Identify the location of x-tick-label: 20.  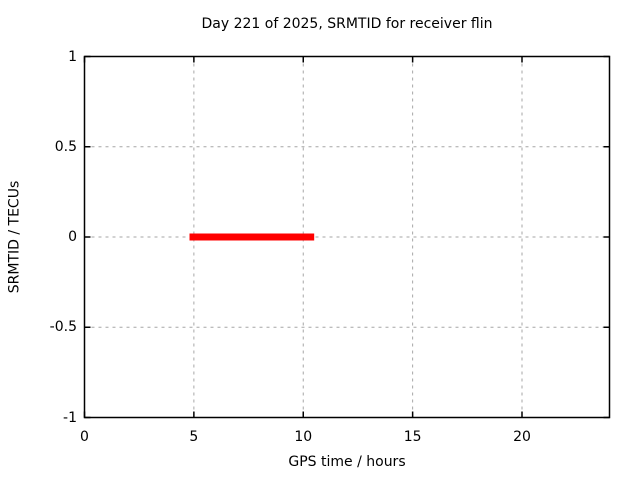
(522, 437).